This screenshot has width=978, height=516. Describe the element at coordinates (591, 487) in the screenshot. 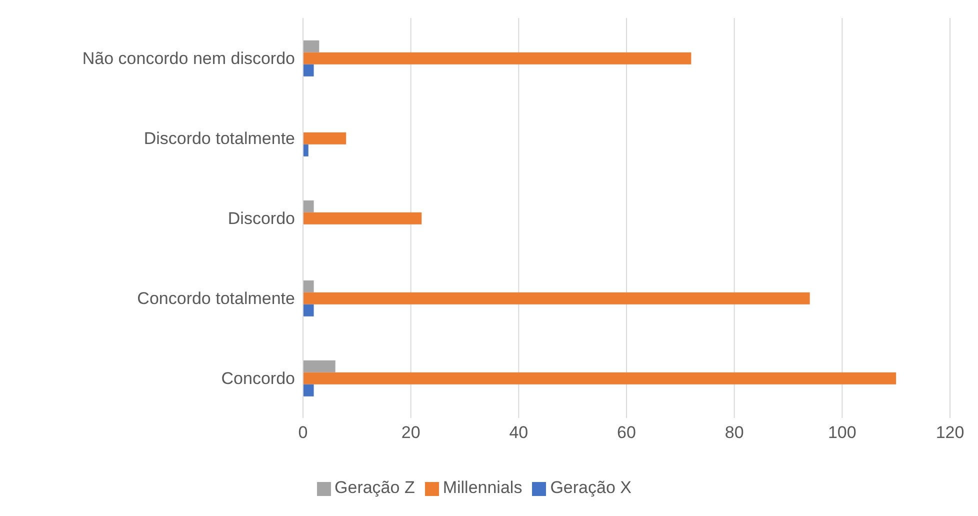

I see `legend-label: Geração X` at that location.